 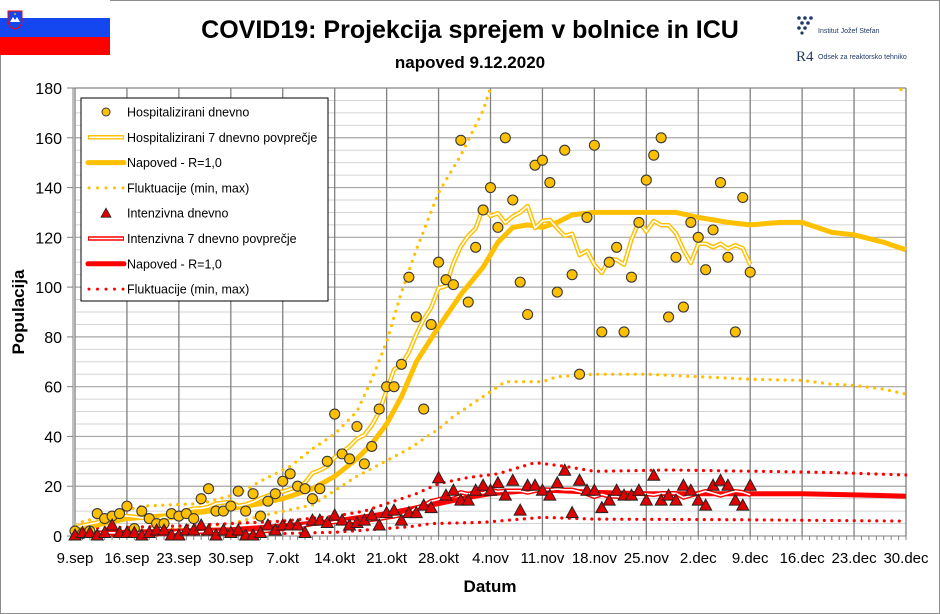 I want to click on x-tick-label: 16.dec, so click(x=803, y=558).